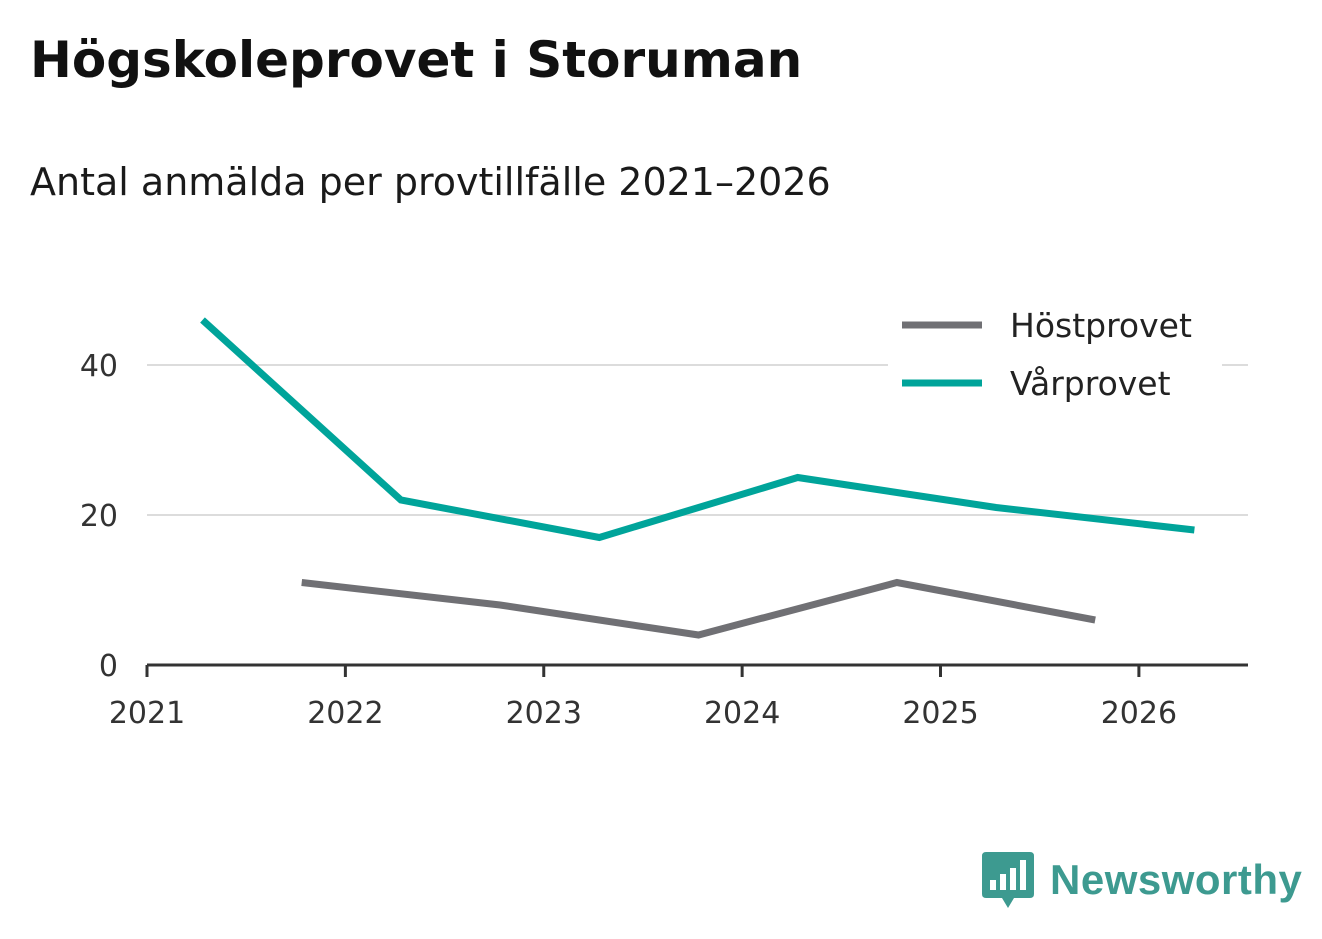  Describe the element at coordinates (147, 713) in the screenshot. I see `x-tick-label-2021: 2021` at that location.